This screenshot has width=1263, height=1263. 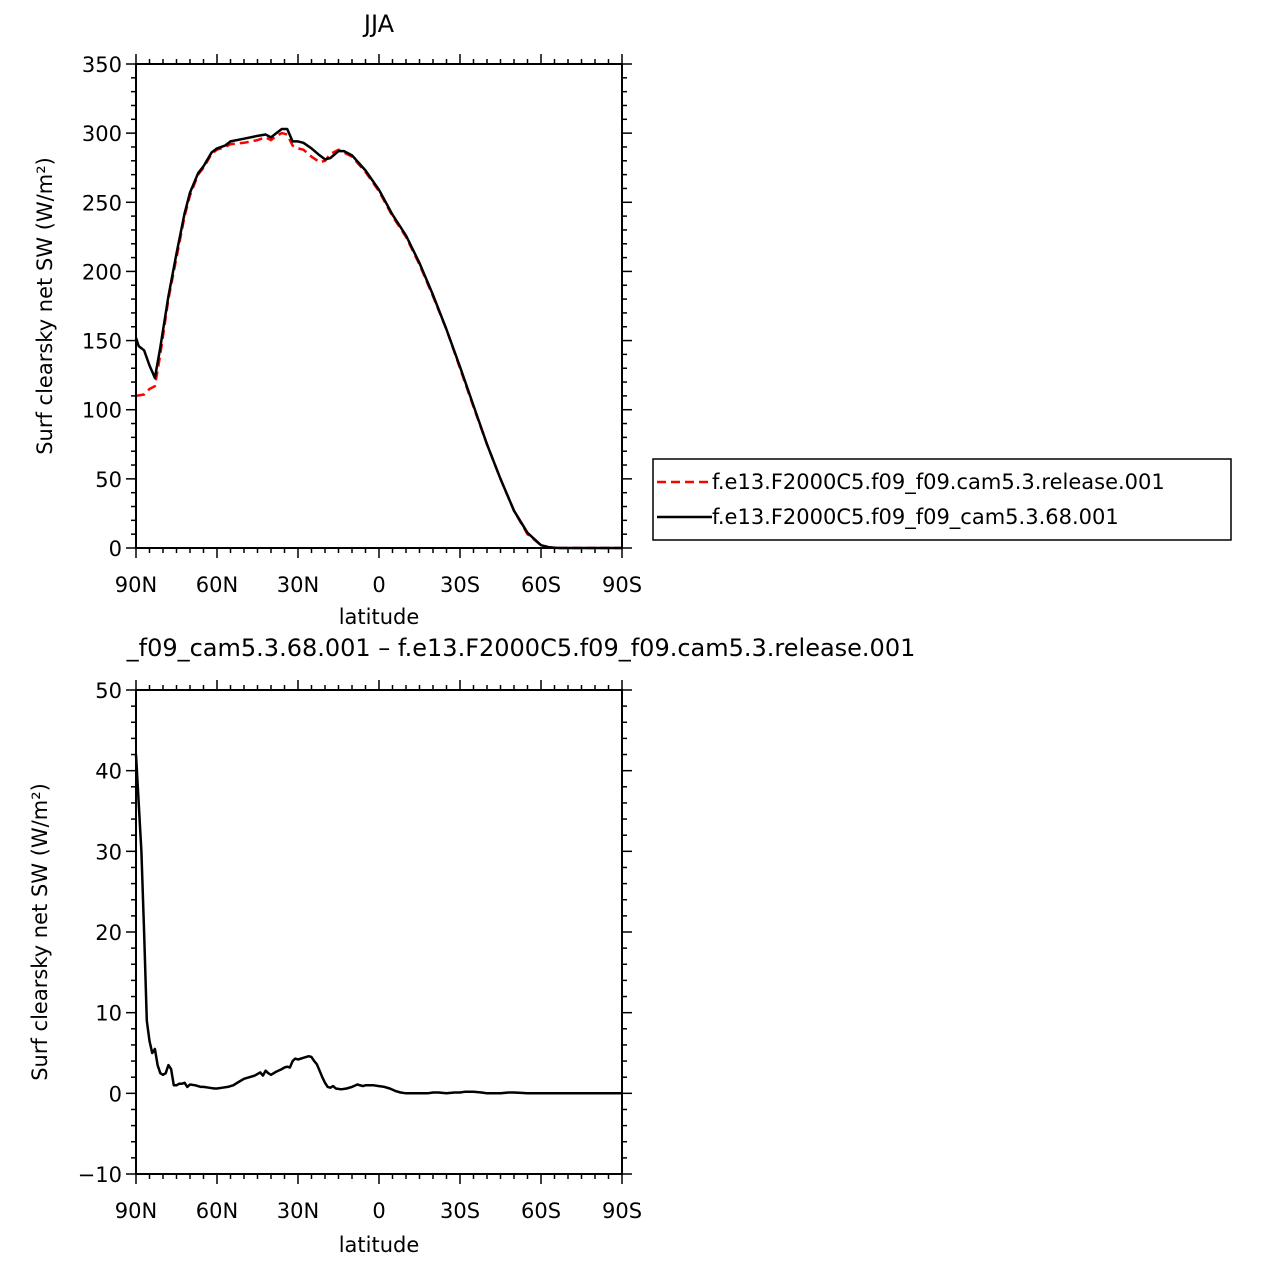 I want to click on lower-x-tick-label: 30S, so click(x=460, y=1211).